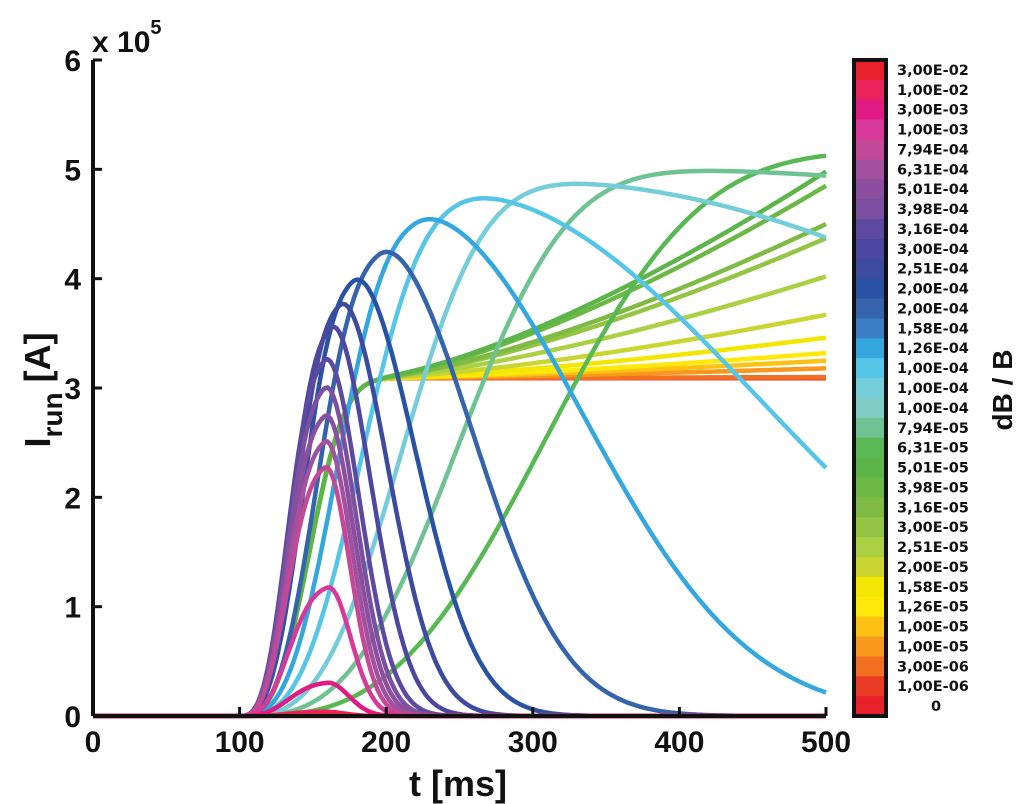 The width and height of the screenshot is (1024, 804). Describe the element at coordinates (933, 91) in the screenshot. I see `colorbar-label: 1,00E-02` at that location.